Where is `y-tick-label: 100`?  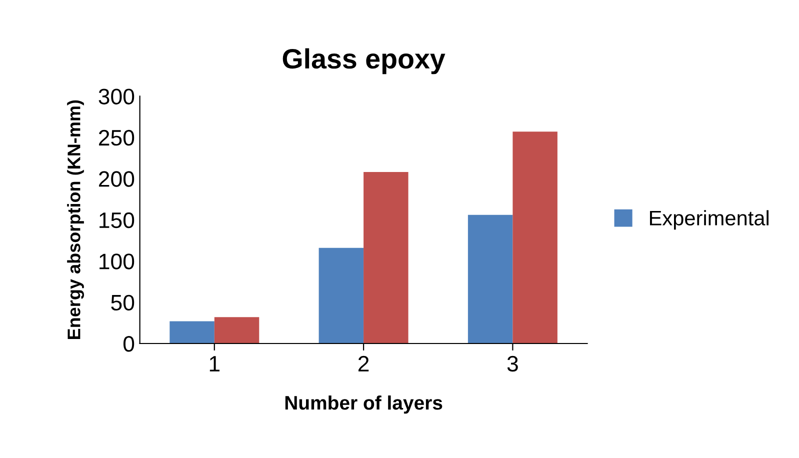
y-tick-label: 100 is located at coordinates (117, 262).